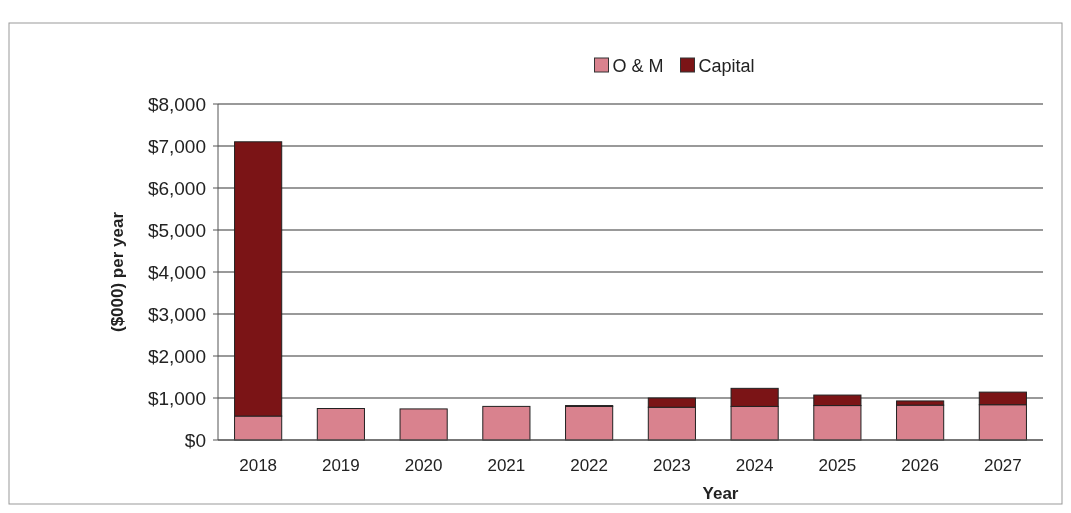 This screenshot has width=1071, height=513. I want to click on legend-label: O & M, so click(638, 66).